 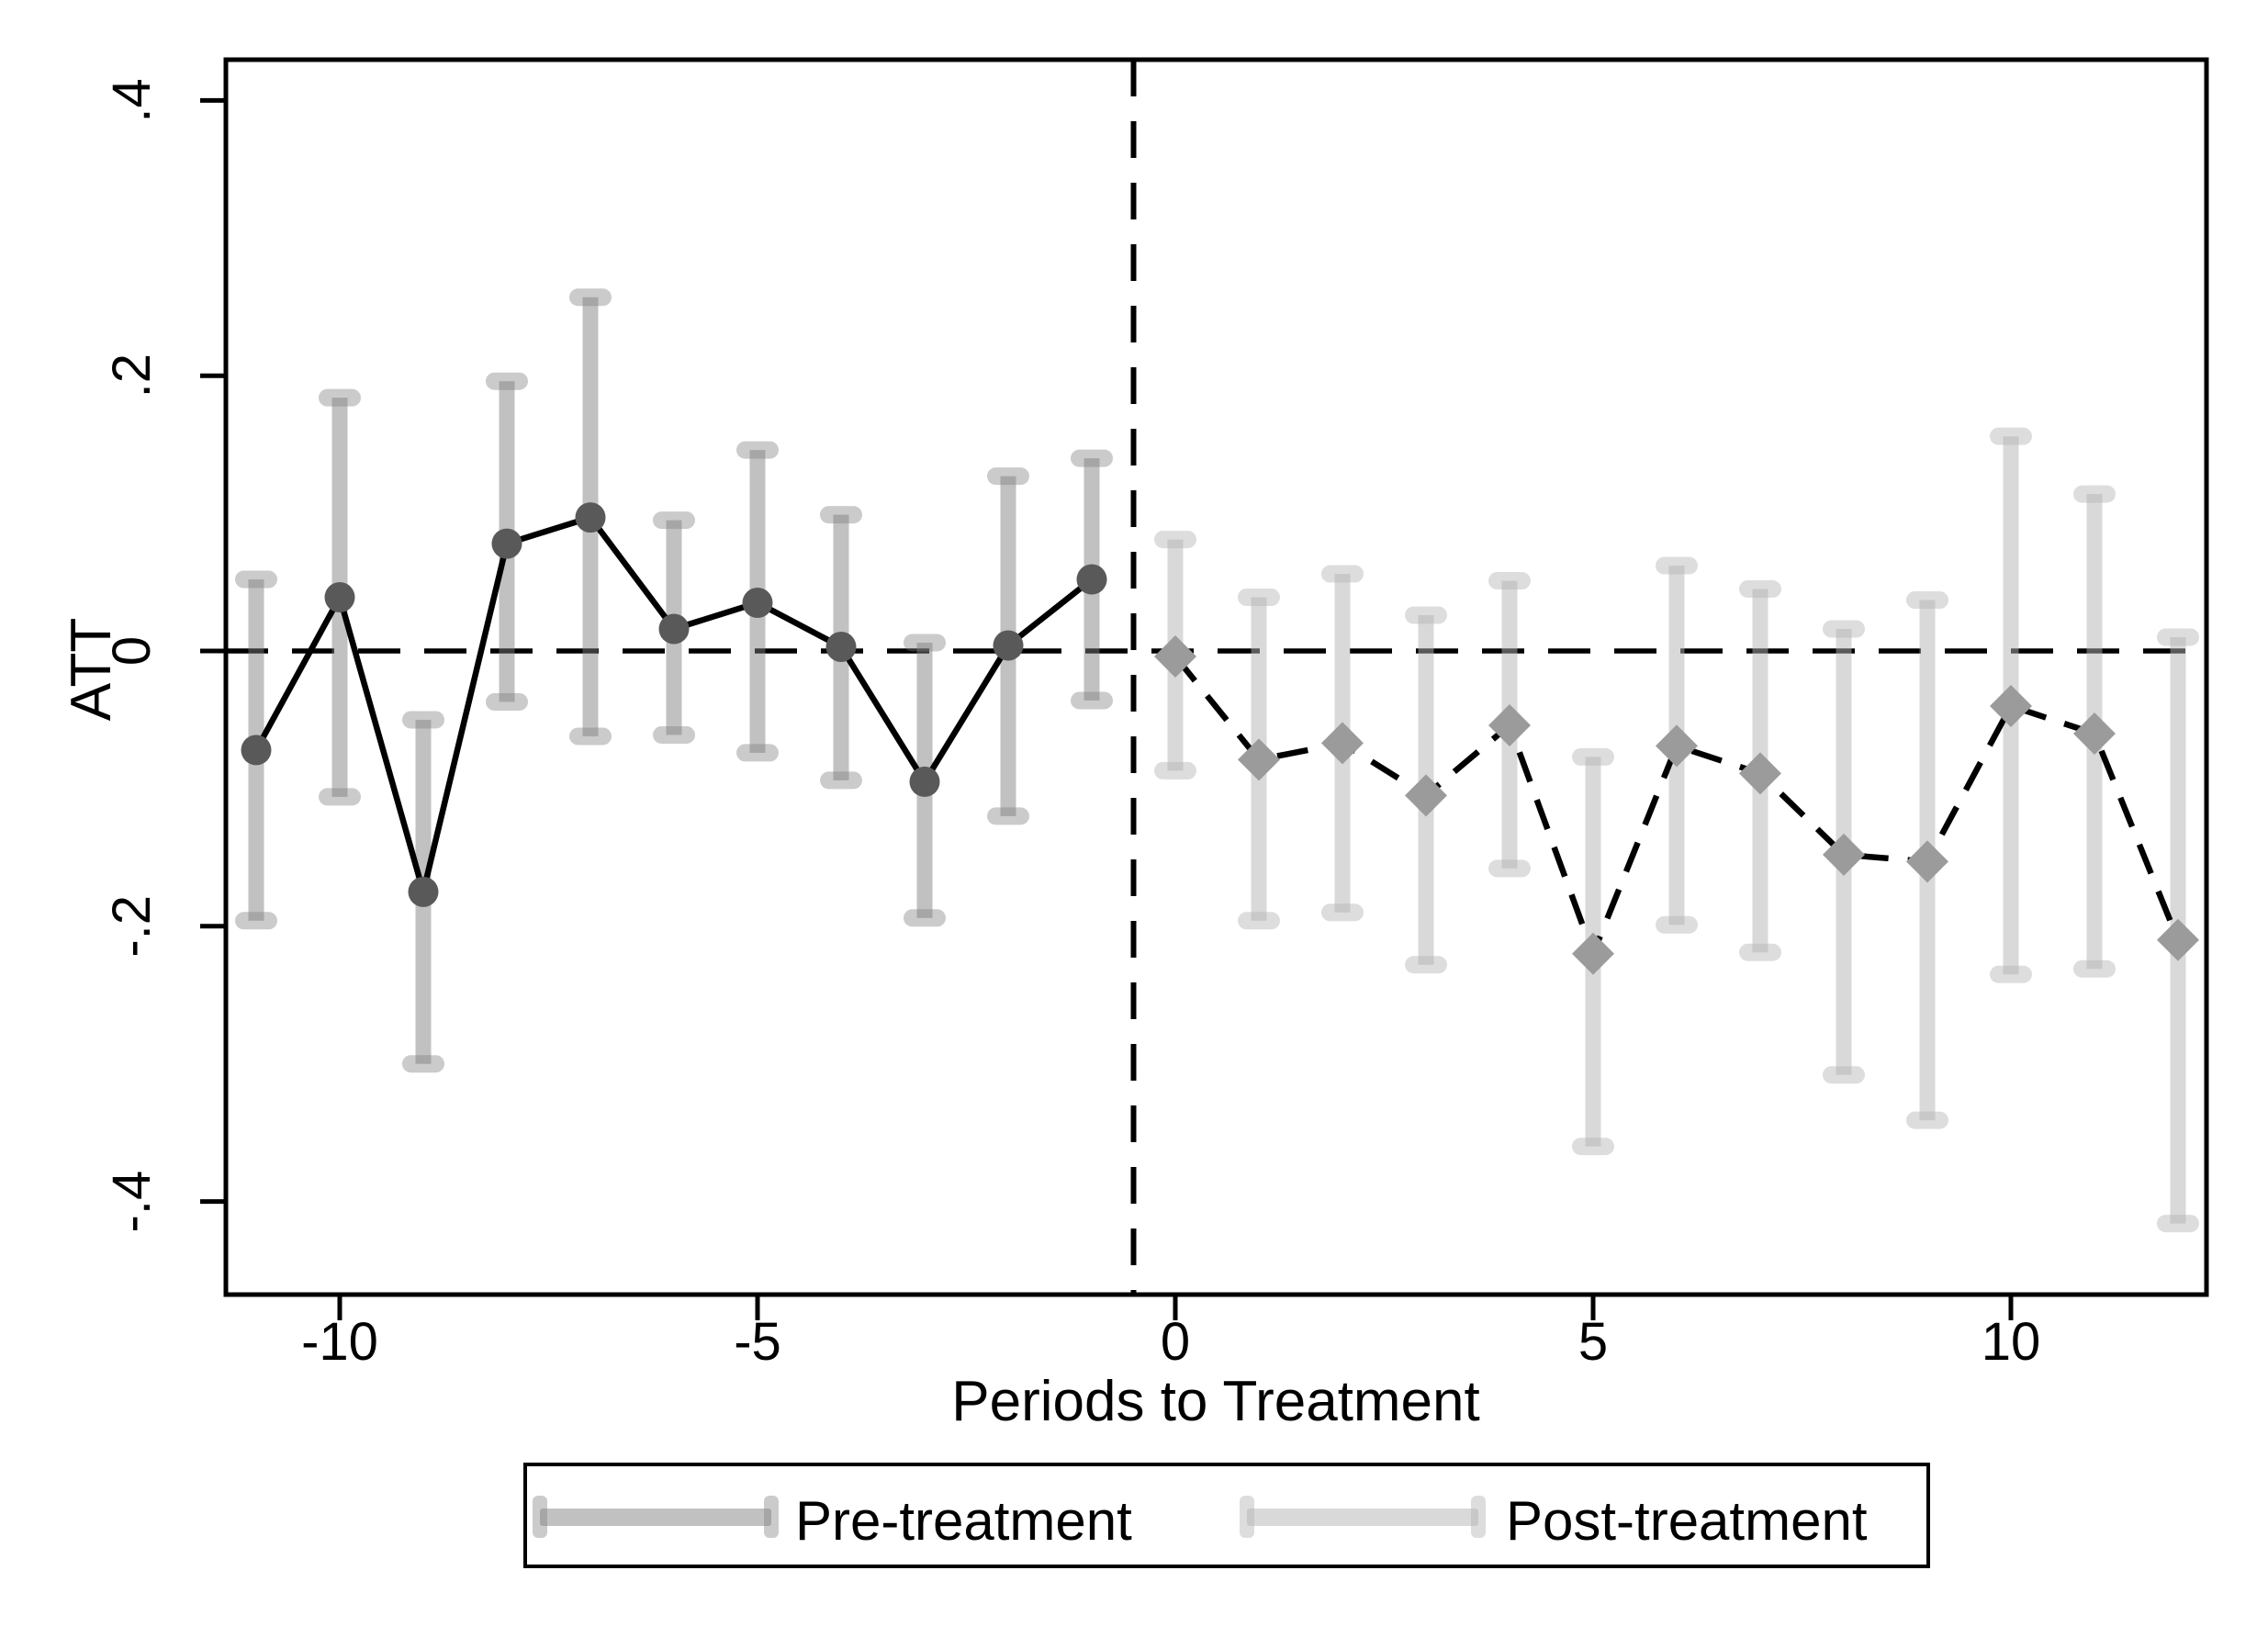 What do you see at coordinates (655, 1517) in the screenshot?
I see `pre-legend-bar` at bounding box center [655, 1517].